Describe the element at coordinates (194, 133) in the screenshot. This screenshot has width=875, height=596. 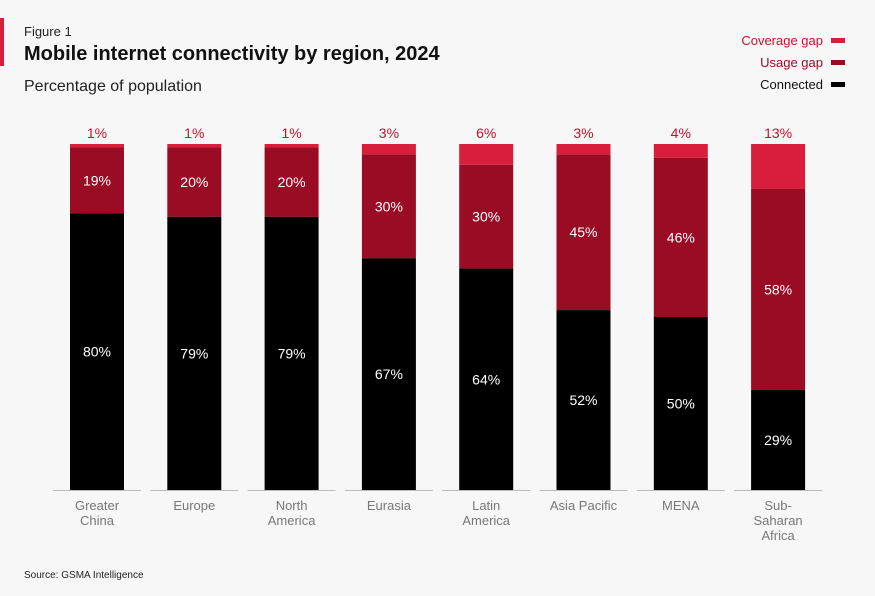
I see `label-coverage_gap-1: 1%` at that location.